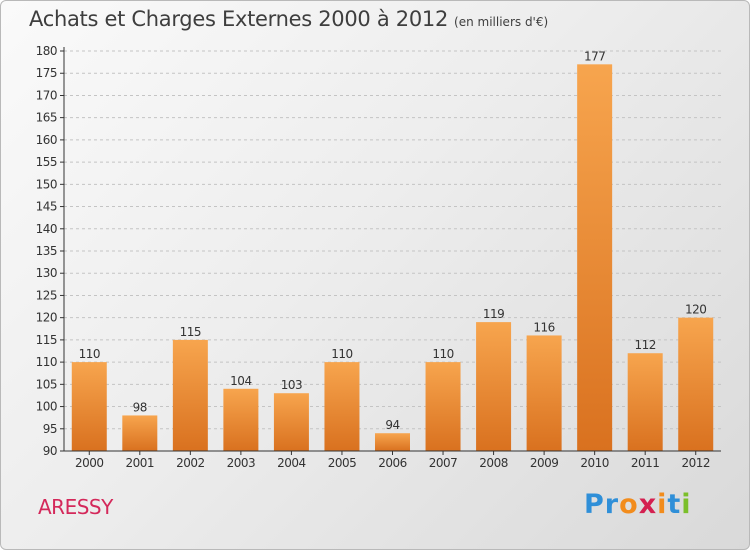  Describe the element at coordinates (612, 504) in the screenshot. I see `logo-letter: r` at that location.